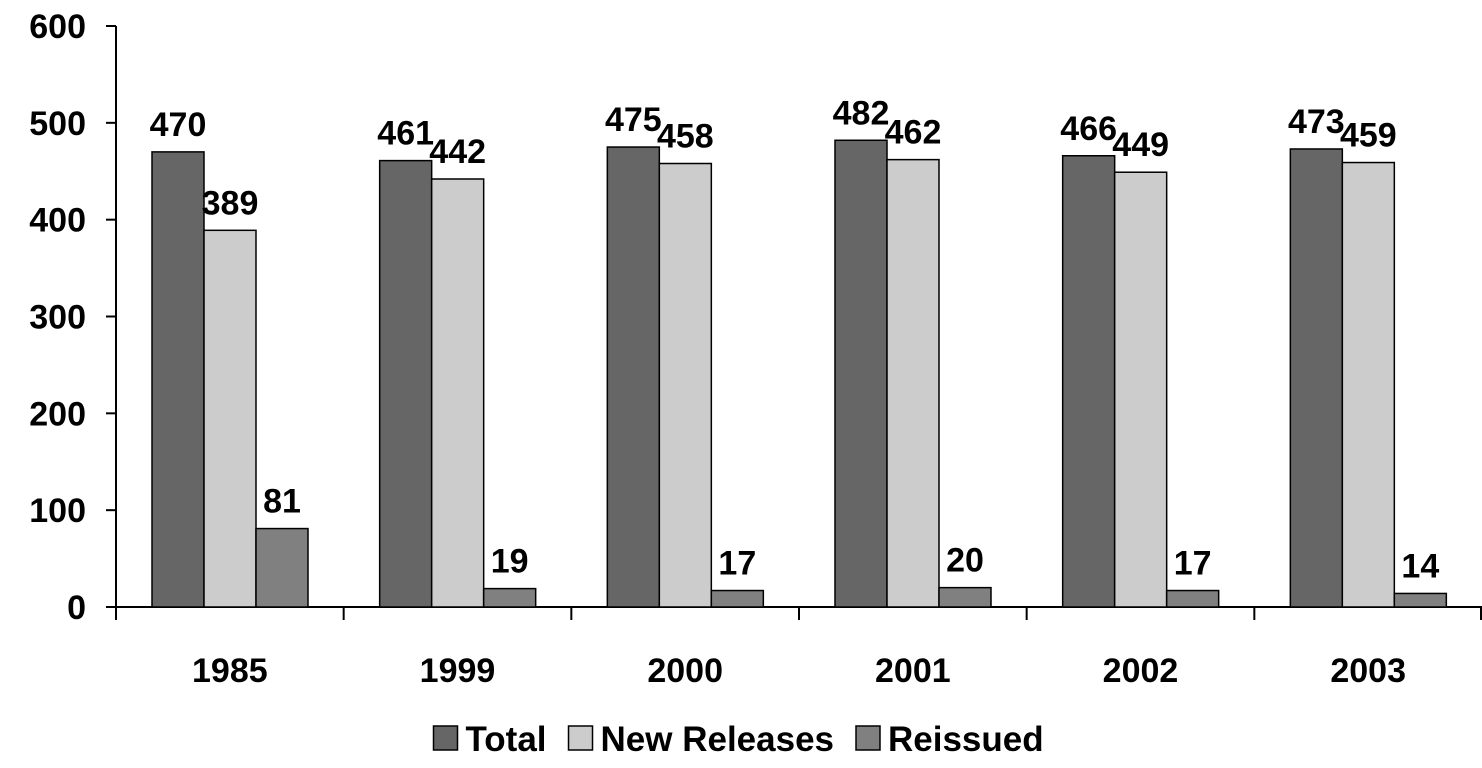 This screenshot has width=1482, height=768. I want to click on data-label: 20, so click(965, 561).